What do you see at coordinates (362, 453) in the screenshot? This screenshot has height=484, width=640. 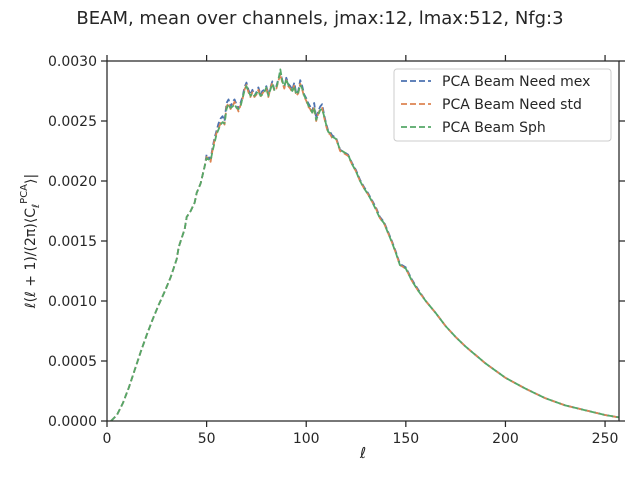 I see `x-axis-label: ℓ` at bounding box center [362, 453].